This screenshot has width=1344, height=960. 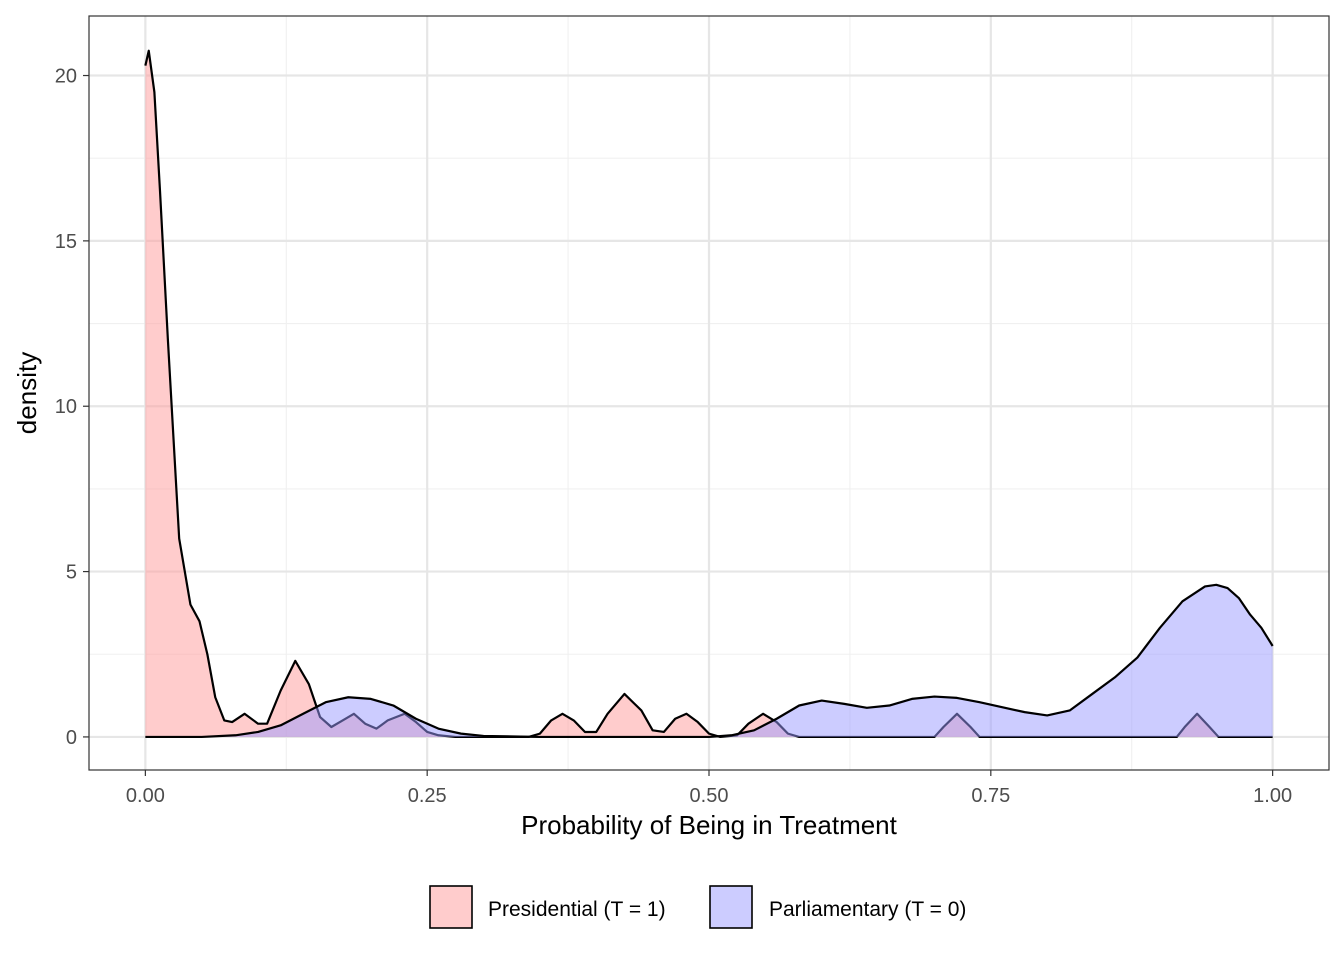 I want to click on x-tick-label: 0.00, so click(x=145, y=796).